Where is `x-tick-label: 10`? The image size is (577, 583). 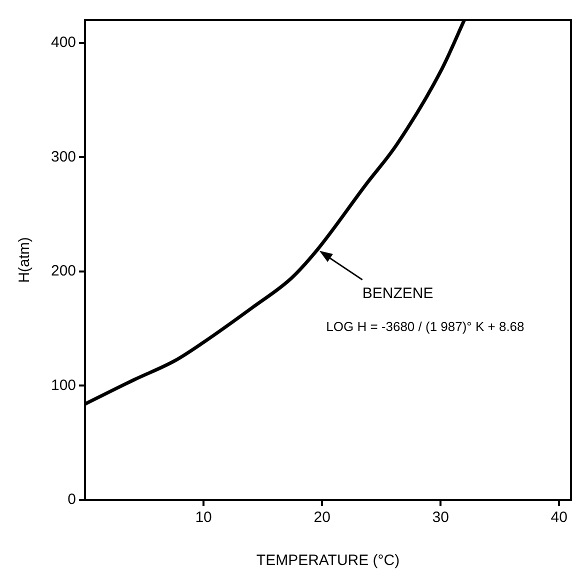
x-tick-label: 10 is located at coordinates (203, 517).